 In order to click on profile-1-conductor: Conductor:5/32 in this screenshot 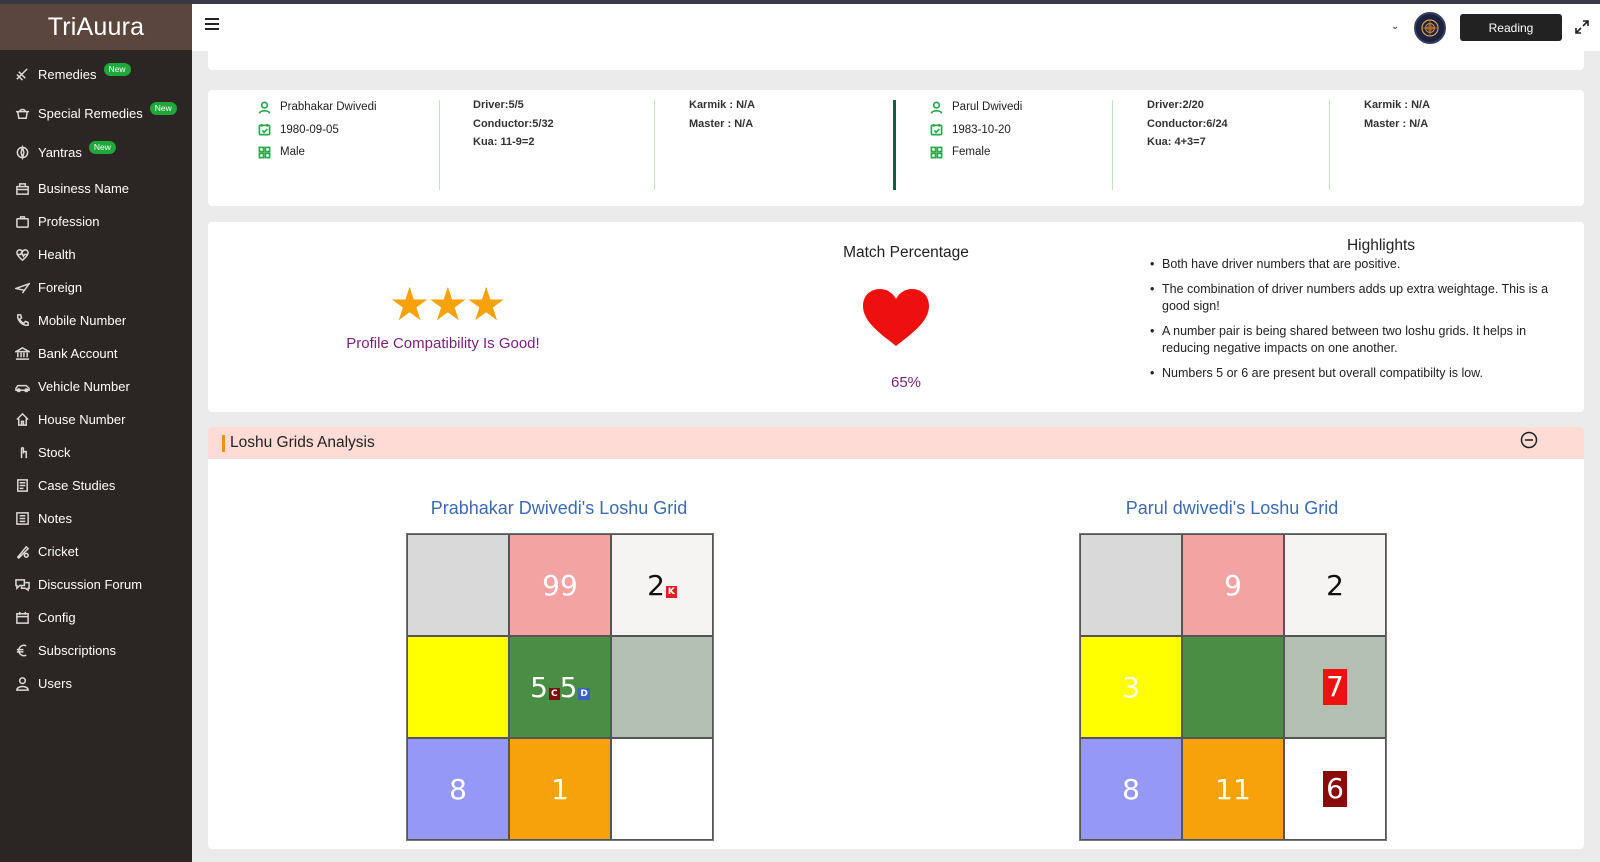, I will do `click(513, 123)`.